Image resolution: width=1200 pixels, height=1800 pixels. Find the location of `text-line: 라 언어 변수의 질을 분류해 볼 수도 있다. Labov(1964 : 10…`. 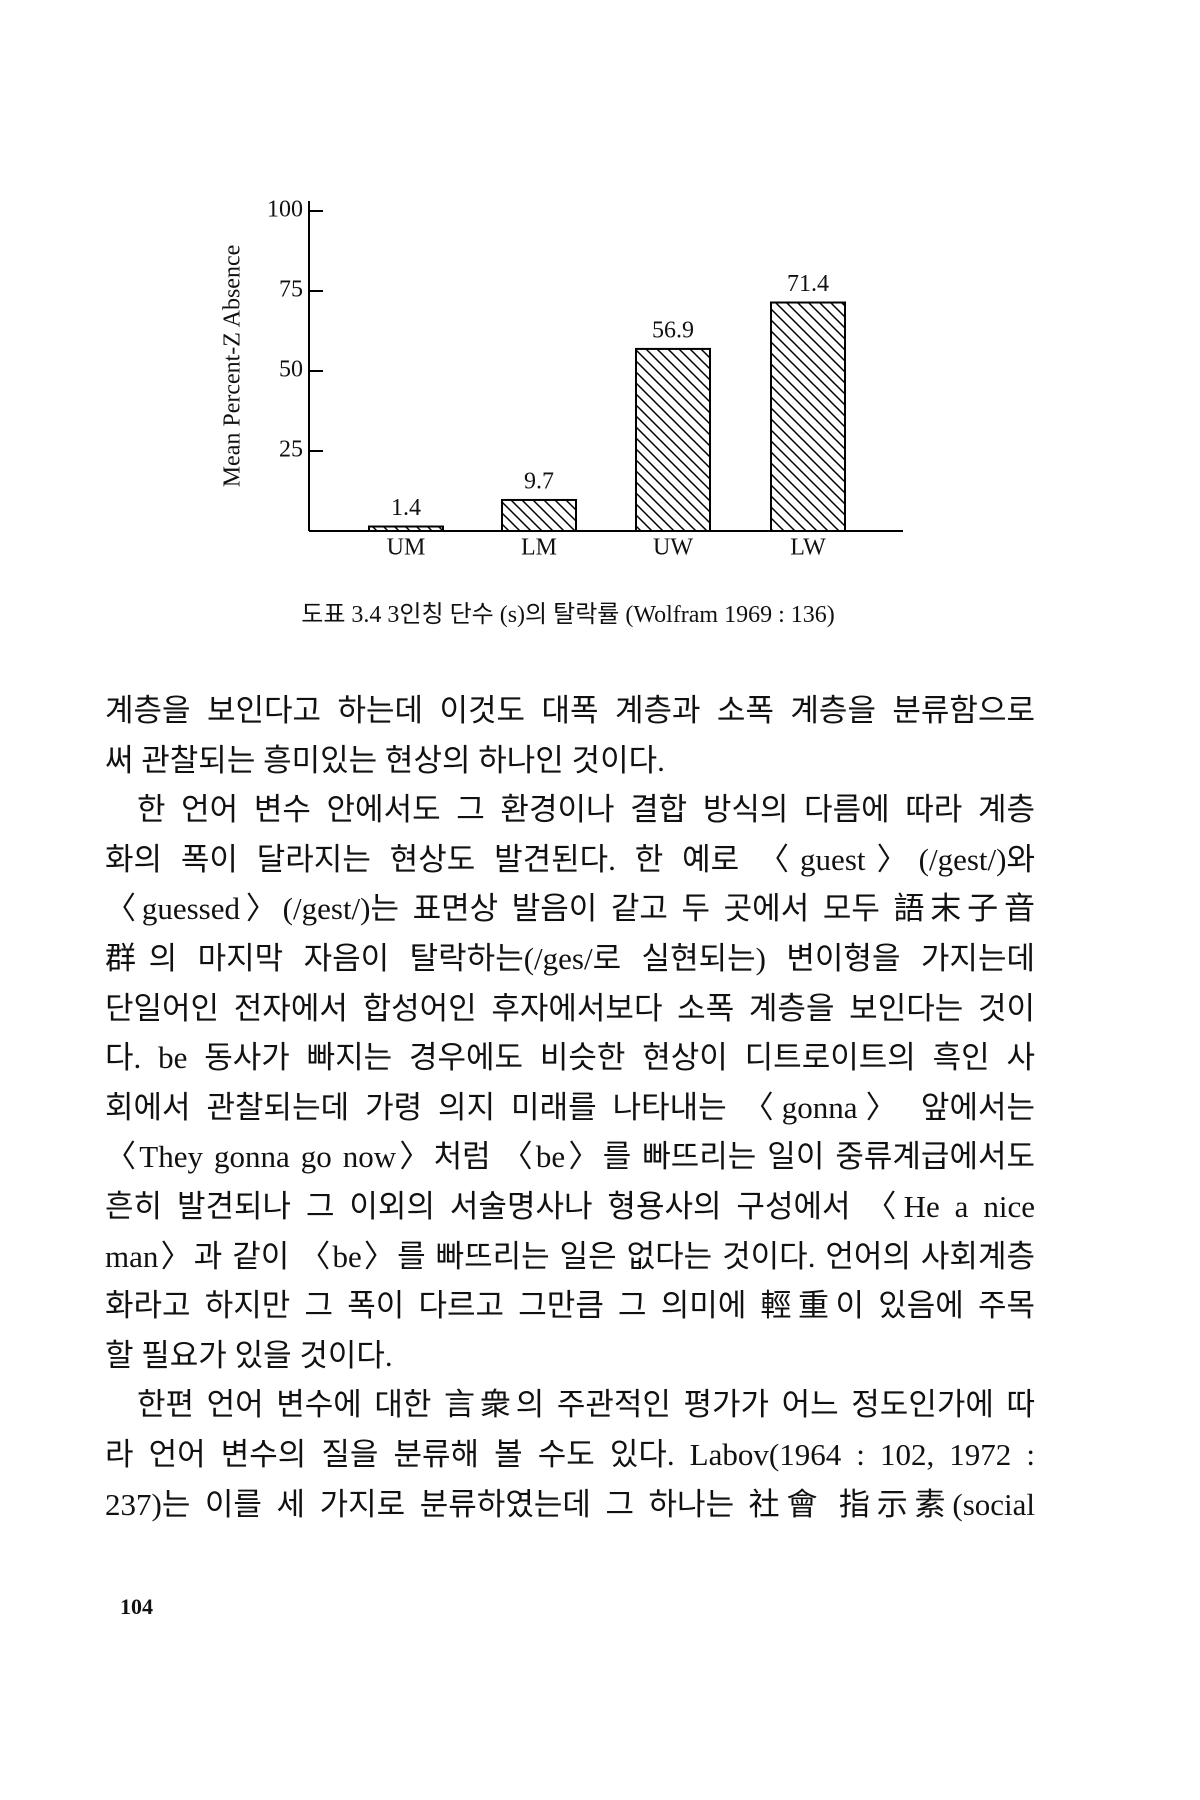

text-line: 라 언어 변수의 질을 분류해 볼 수도 있다. Labov(1964 : 10… is located at coordinates (570, 1454).